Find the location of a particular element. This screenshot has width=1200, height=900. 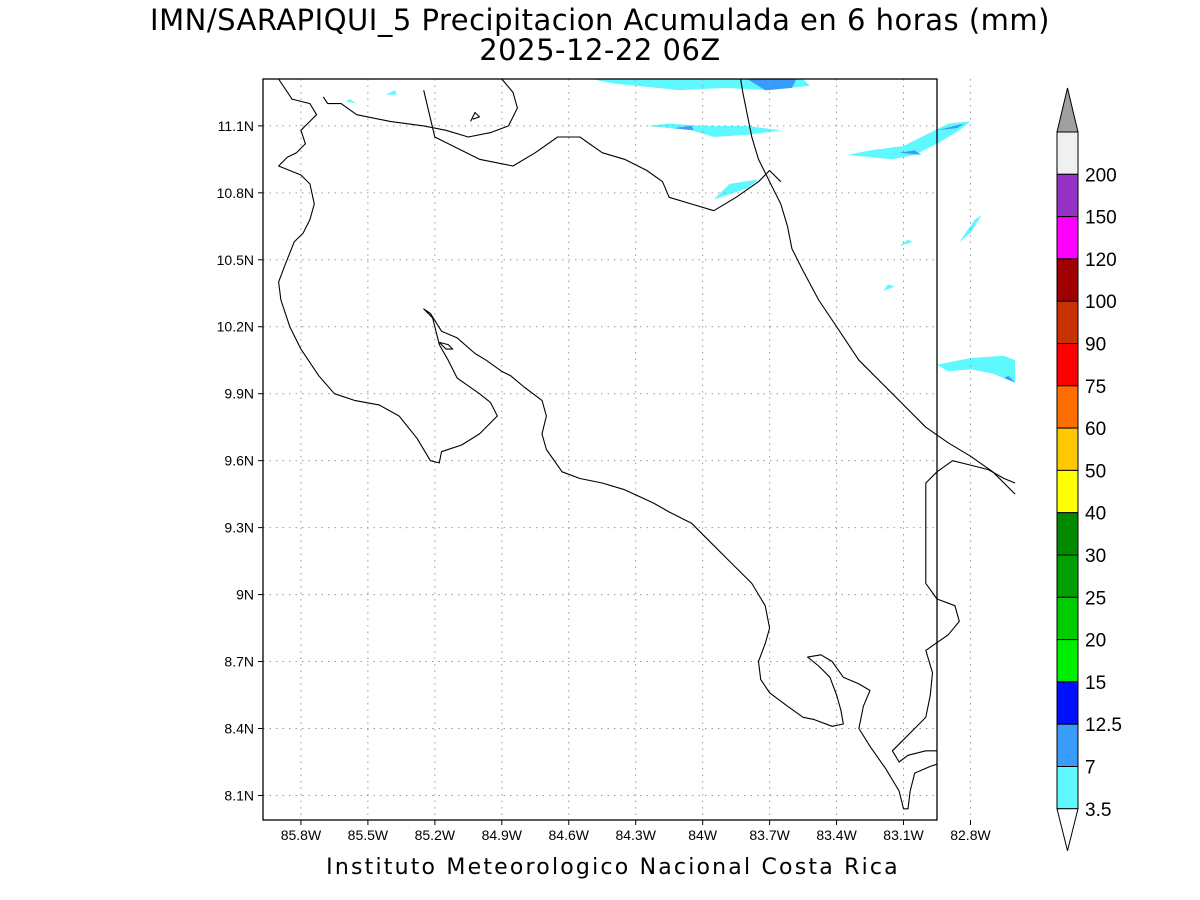

colorbar-label: 100 is located at coordinates (1101, 302).